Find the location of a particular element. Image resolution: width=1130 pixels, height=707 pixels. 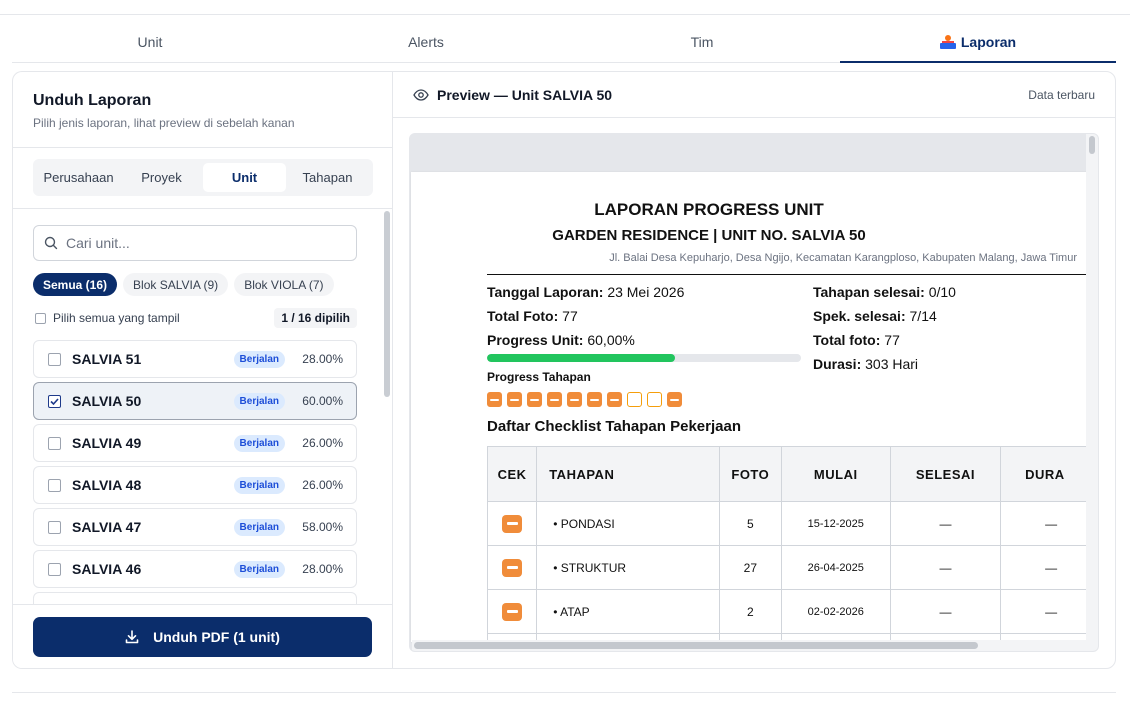

unit-row: SALVIA 49 Berjalan 26.00% is located at coordinates (195, 443).